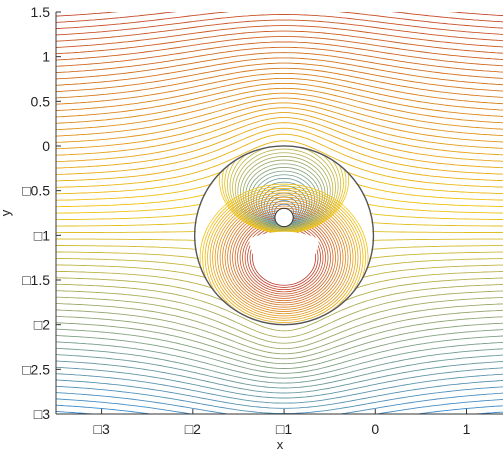 The image size is (503, 454). I want to click on y-tick-label: □0.5, so click(36, 191).